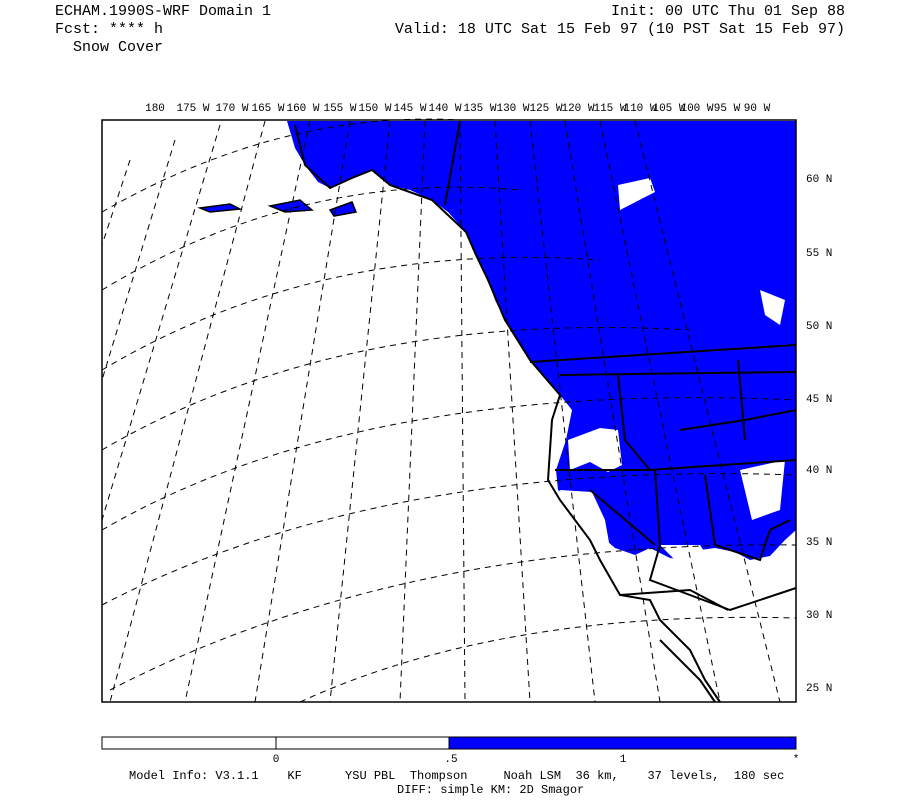 The height and width of the screenshot is (800, 900). Describe the element at coordinates (609, 109) in the screenshot. I see `longitude-label: 115 W` at that location.